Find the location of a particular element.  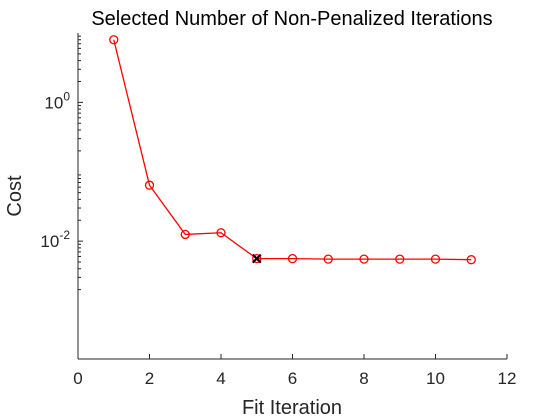

y-axis-label: Cost is located at coordinates (15, 196).